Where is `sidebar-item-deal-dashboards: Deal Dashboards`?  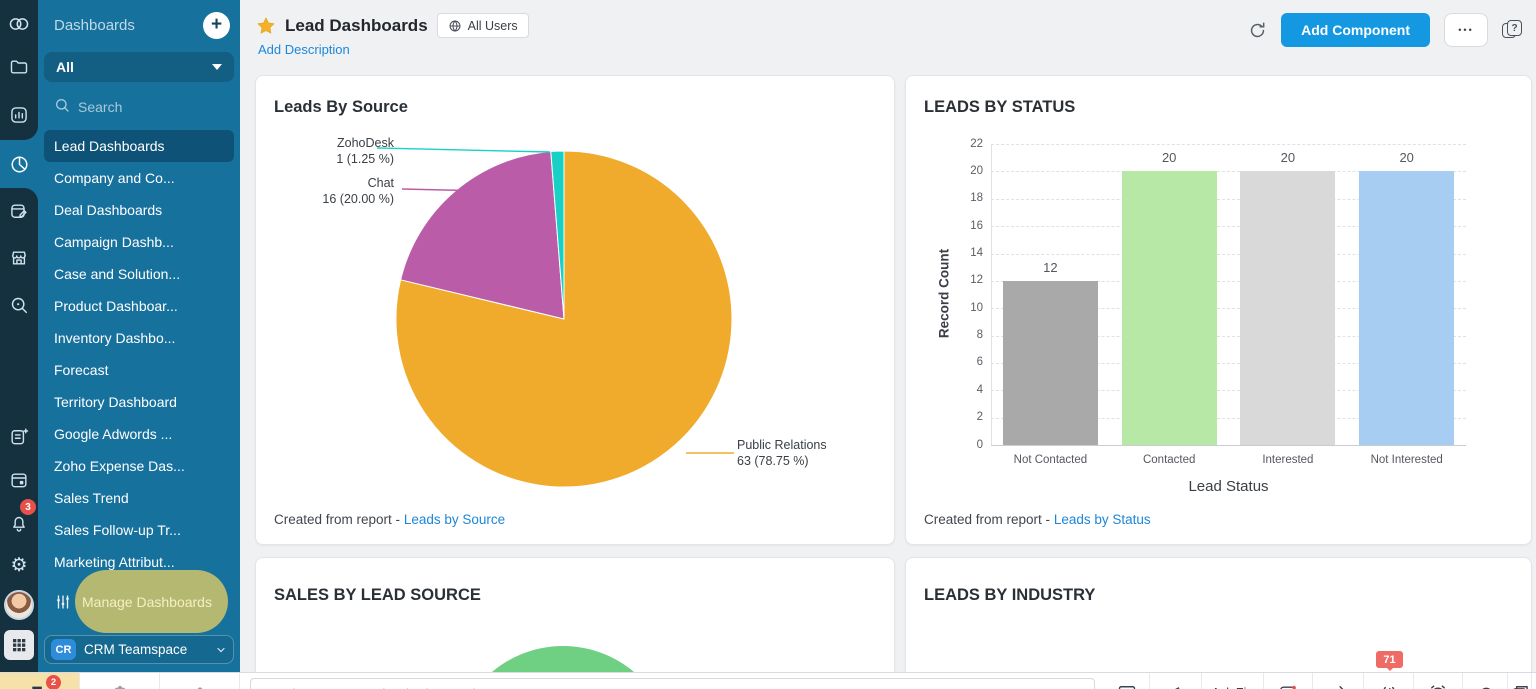 sidebar-item-deal-dashboards: Deal Dashboards is located at coordinates (108, 210).